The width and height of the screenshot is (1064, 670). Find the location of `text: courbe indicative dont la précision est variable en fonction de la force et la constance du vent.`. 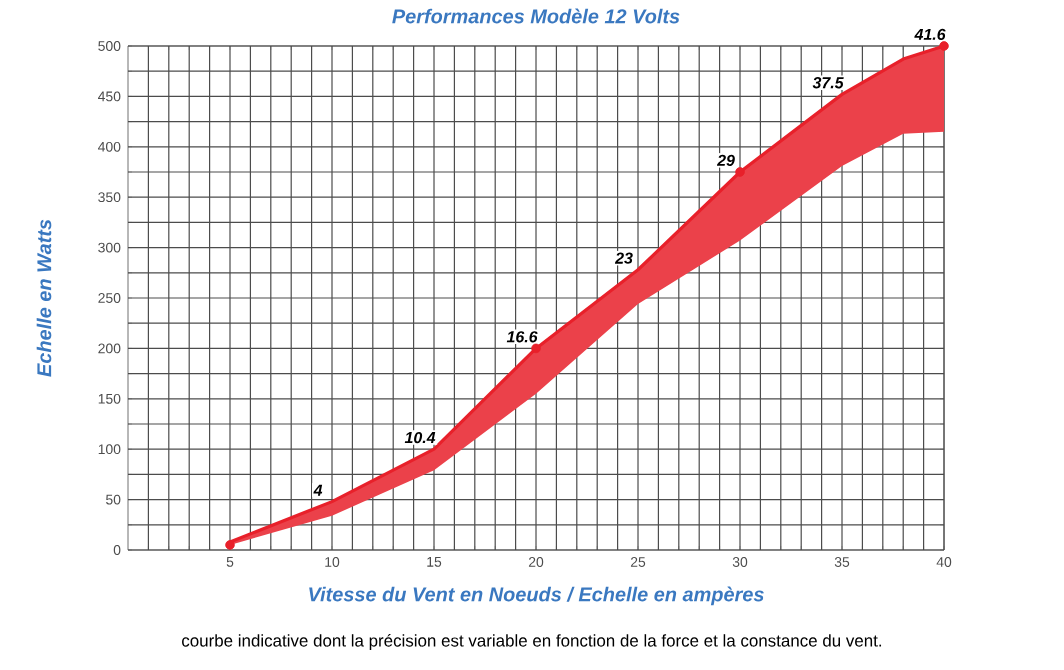

text: courbe indicative dont la précision est variable en fonction de la force et la constance du vent. is located at coordinates (532, 642).